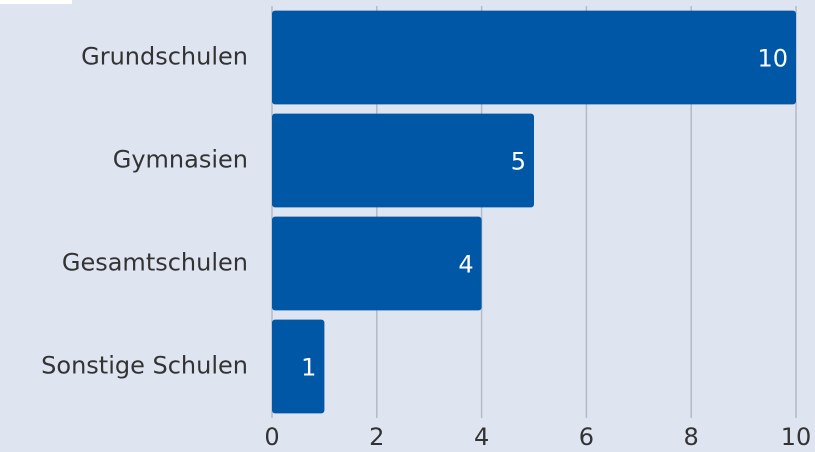 The height and width of the screenshot is (452, 815). Describe the element at coordinates (481, 437) in the screenshot. I see `x-tick-label: 4` at that location.